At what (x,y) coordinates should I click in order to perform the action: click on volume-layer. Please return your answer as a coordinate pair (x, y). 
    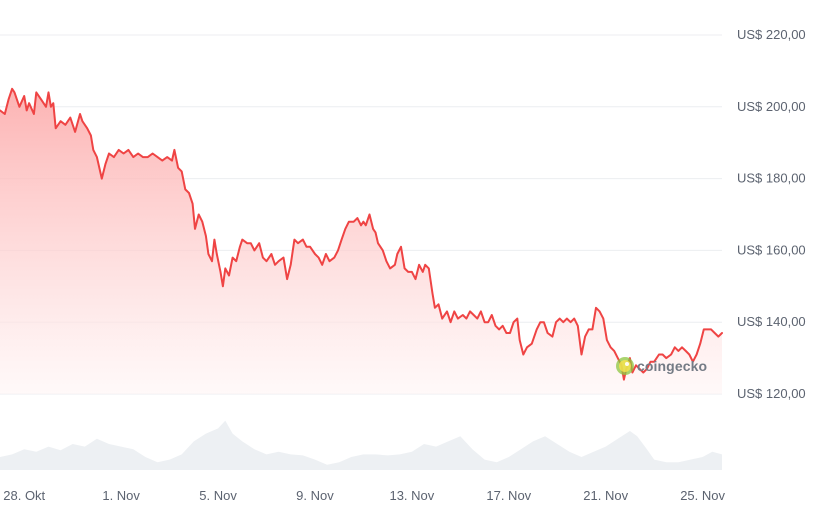
    Looking at the image, I should click on (361, 445).